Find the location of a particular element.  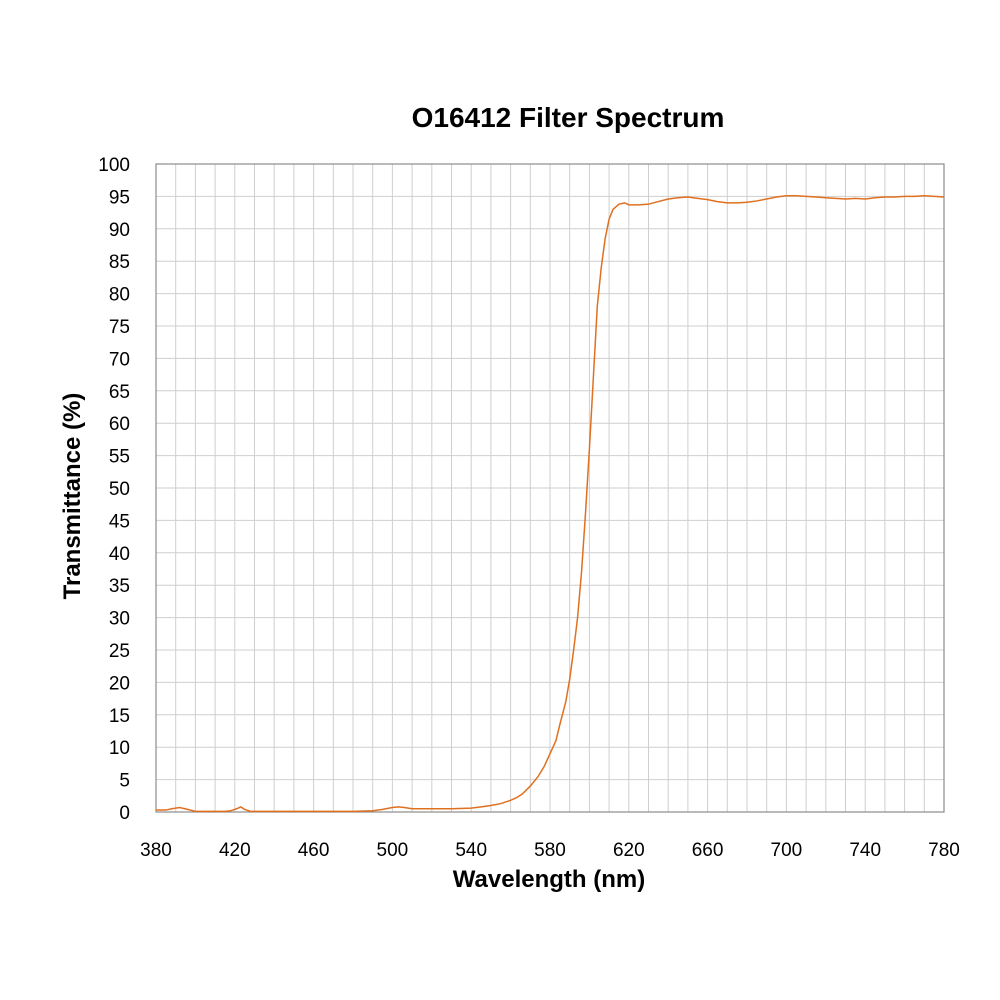

y-tick-label: 5 is located at coordinates (124, 781).